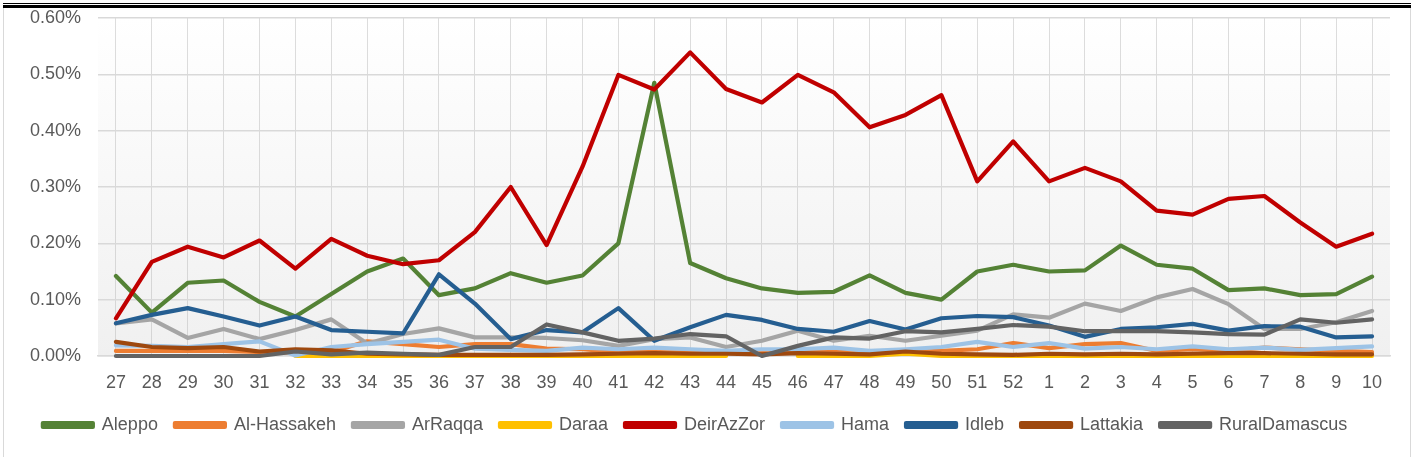  I want to click on x-tick-label: 28, so click(151, 381).